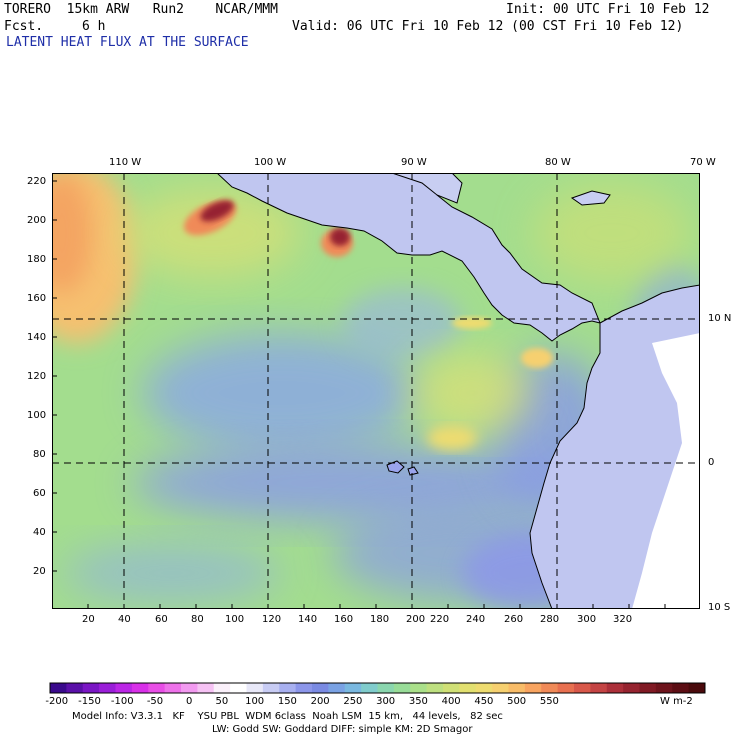 Image resolution: width=740 pixels, height=740 pixels. What do you see at coordinates (125, 162) in the screenshot?
I see `lon-label: 110 W` at bounding box center [125, 162].